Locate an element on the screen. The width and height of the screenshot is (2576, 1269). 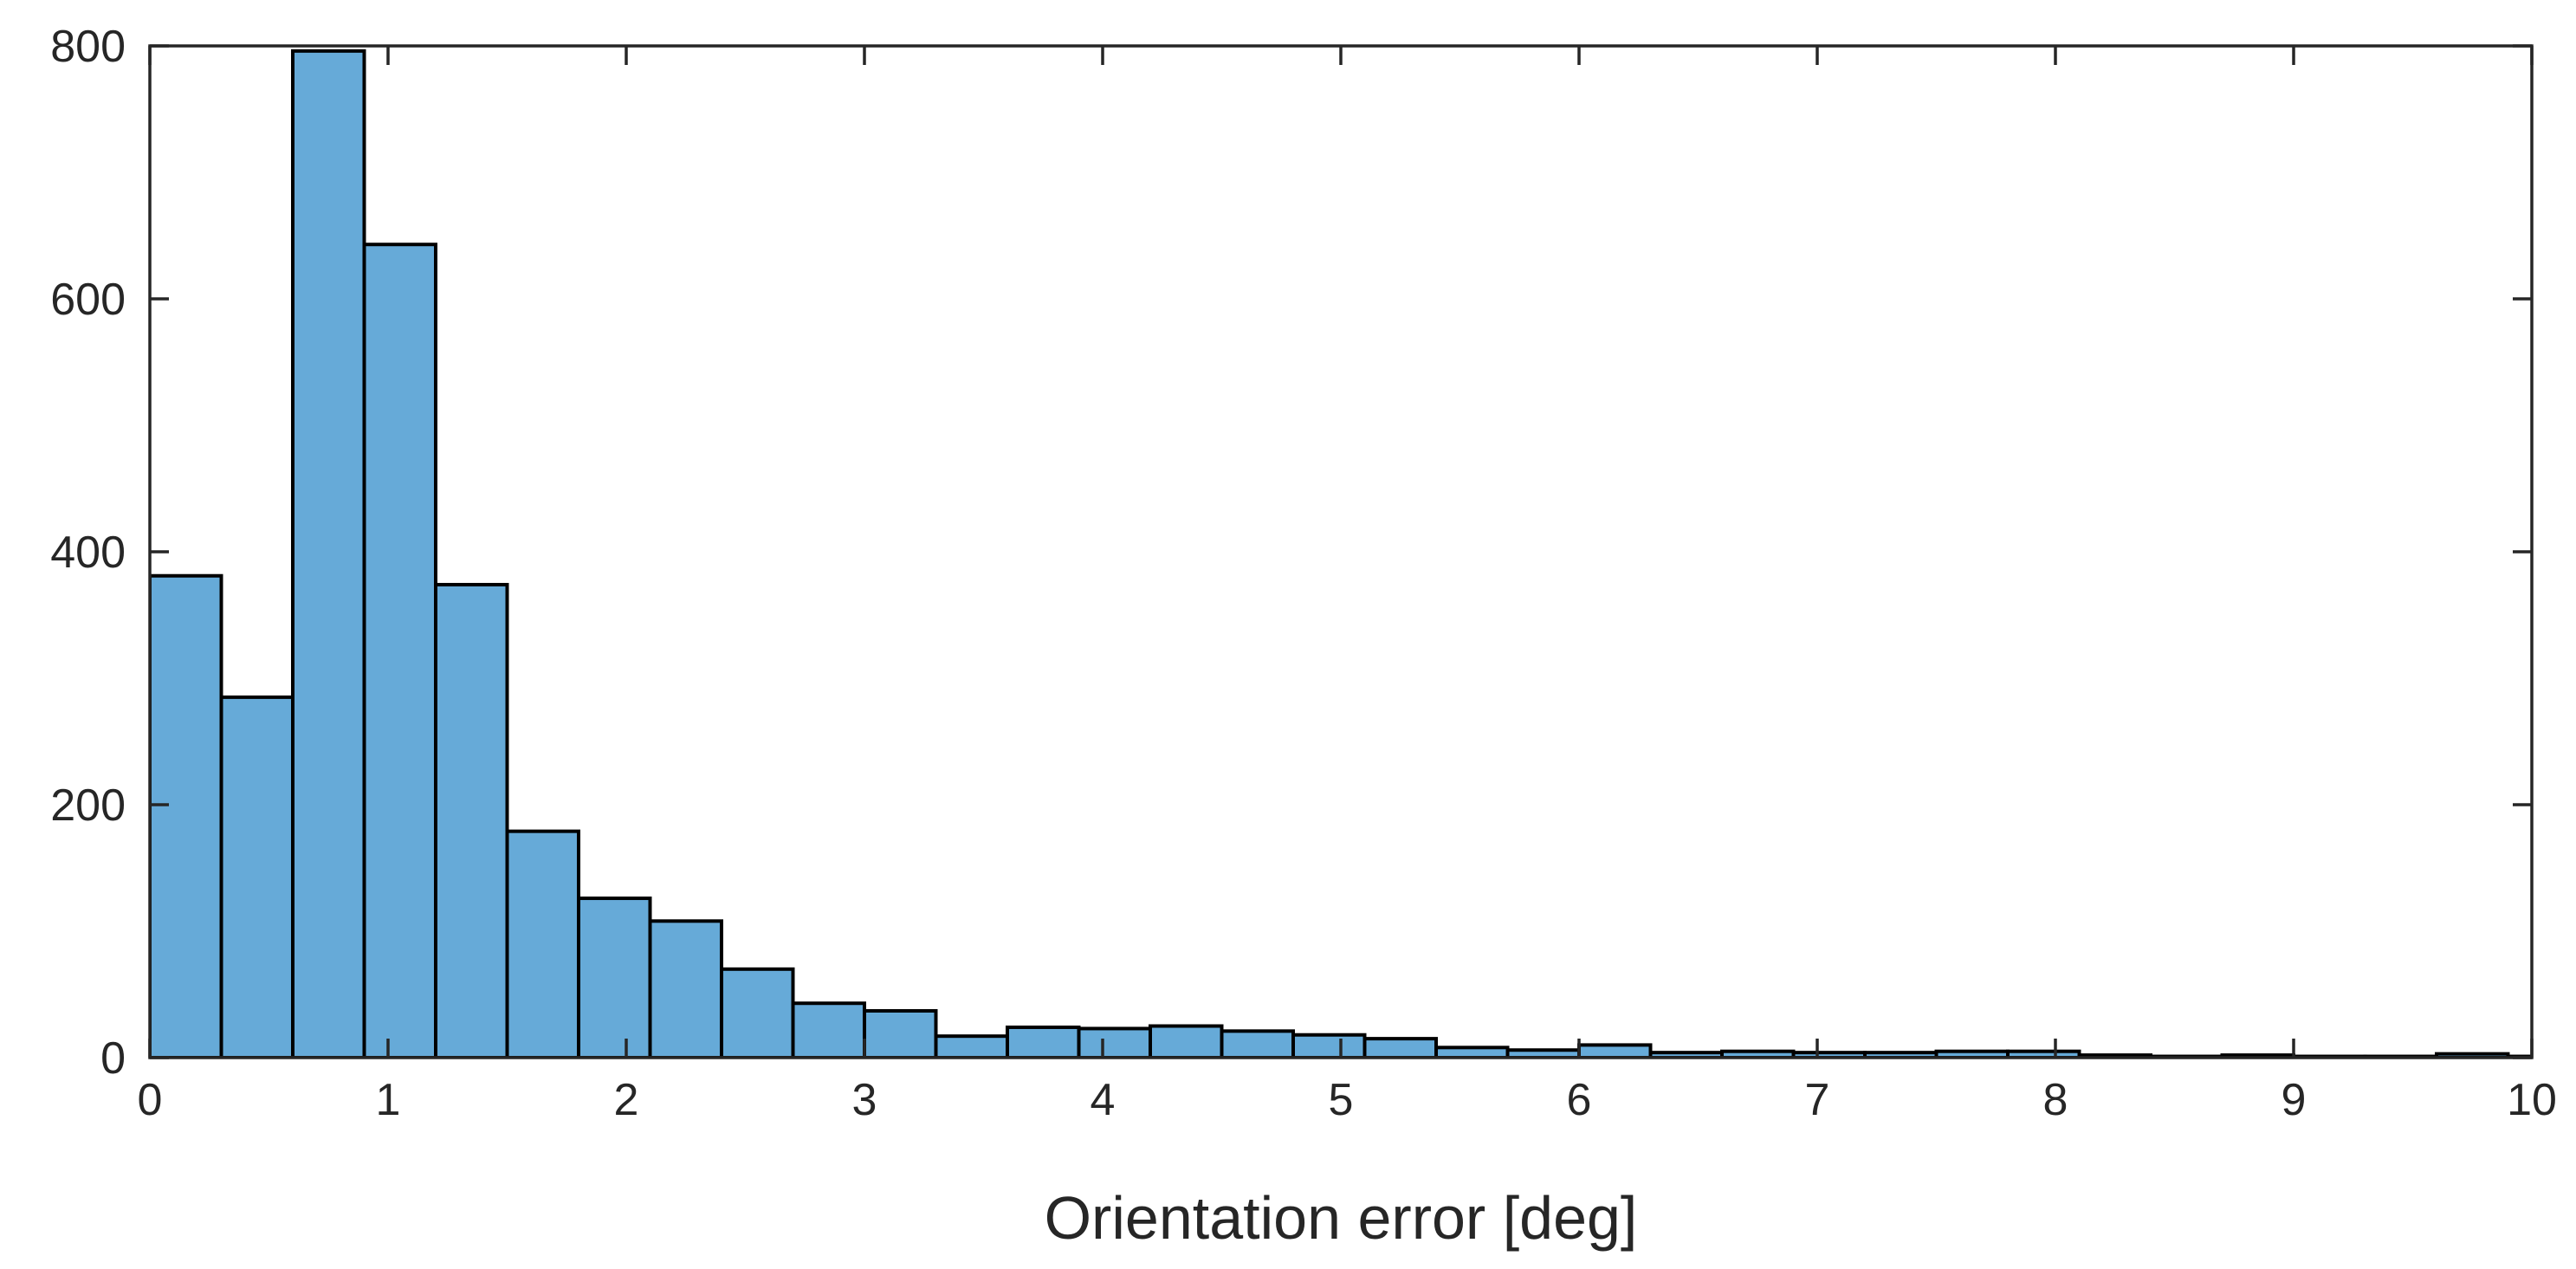
x-tick-label: 9 is located at coordinates (2294, 1100).